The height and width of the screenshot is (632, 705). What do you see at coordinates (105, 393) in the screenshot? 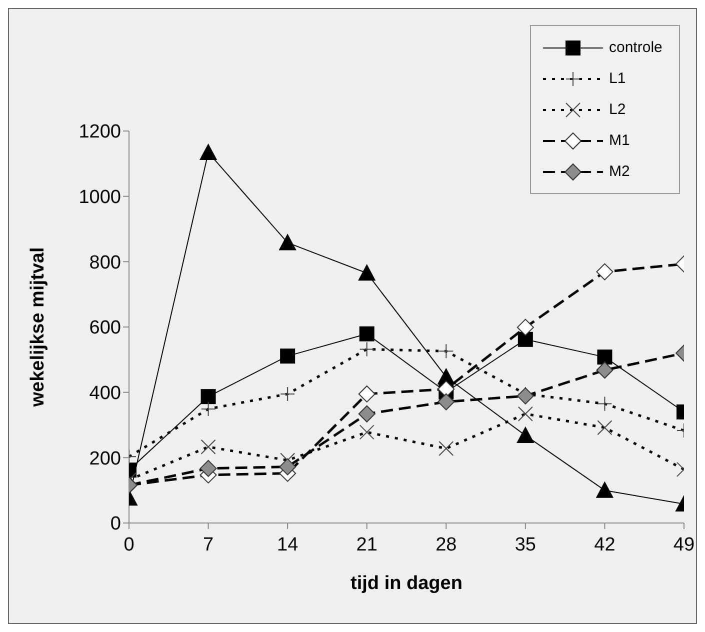
I see `y-tick-label: 400` at bounding box center [105, 393].